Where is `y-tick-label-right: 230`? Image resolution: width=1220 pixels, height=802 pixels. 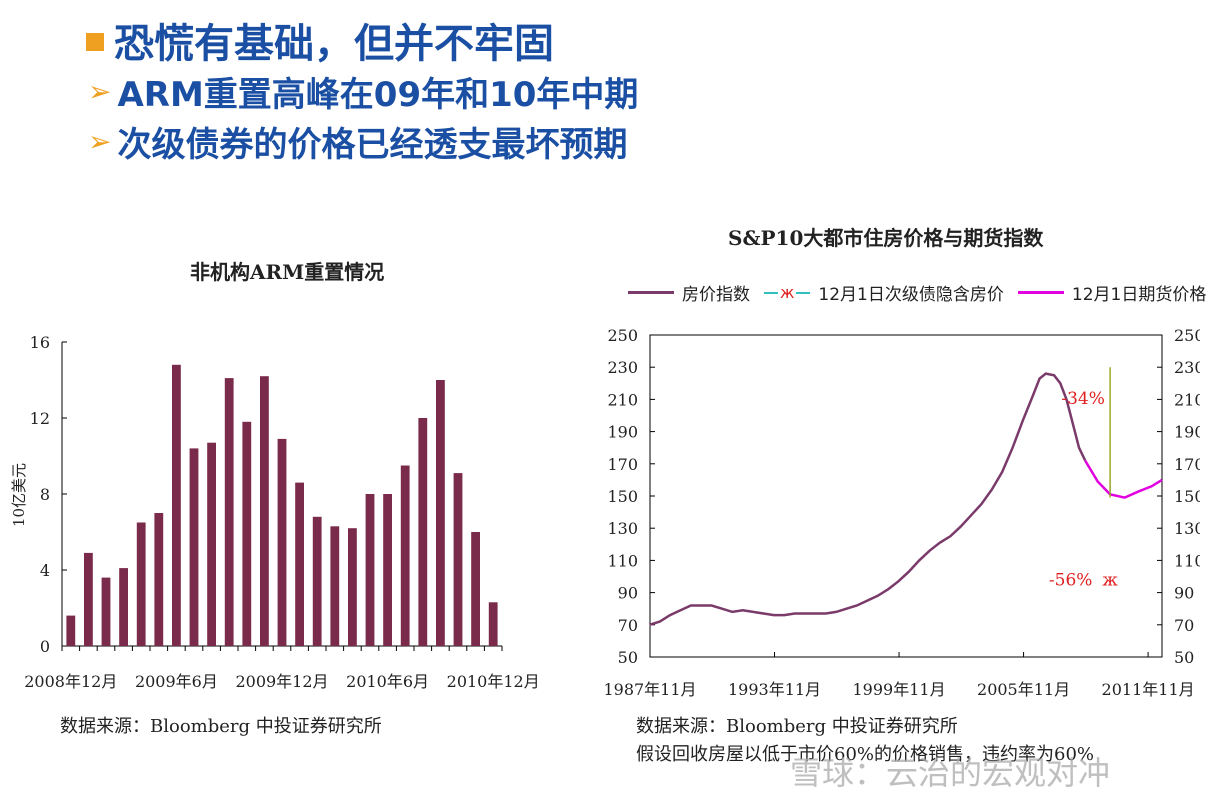
y-tick-label-right: 230 is located at coordinates (1187, 367).